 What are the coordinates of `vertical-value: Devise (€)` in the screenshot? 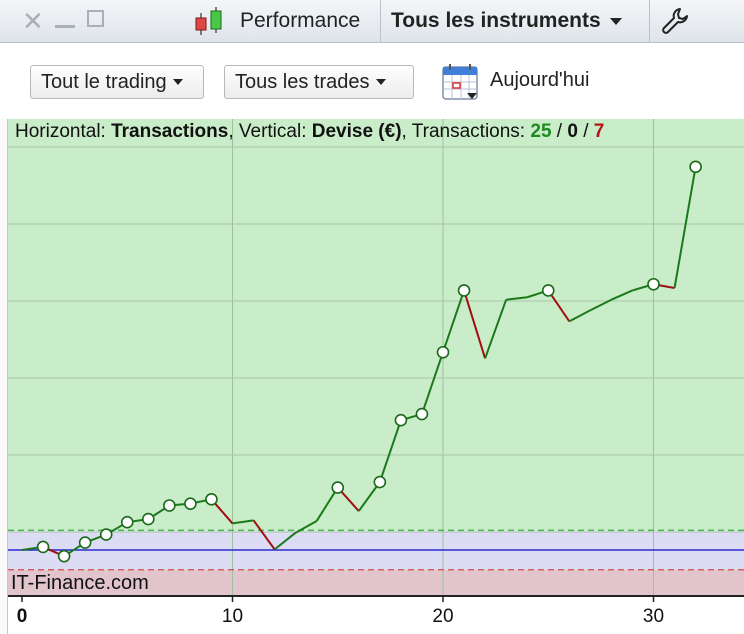 It's located at (356, 131).